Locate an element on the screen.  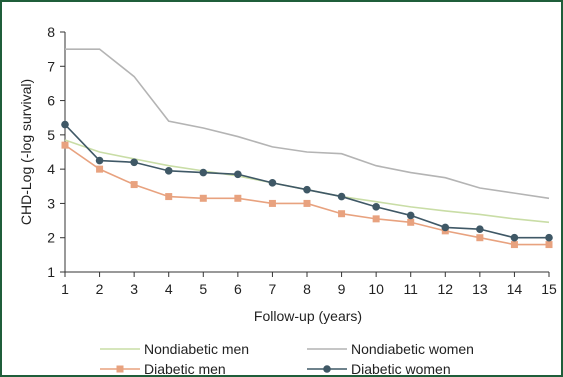
legend-label-diabetic-men: Diabetic men is located at coordinates (185, 369).